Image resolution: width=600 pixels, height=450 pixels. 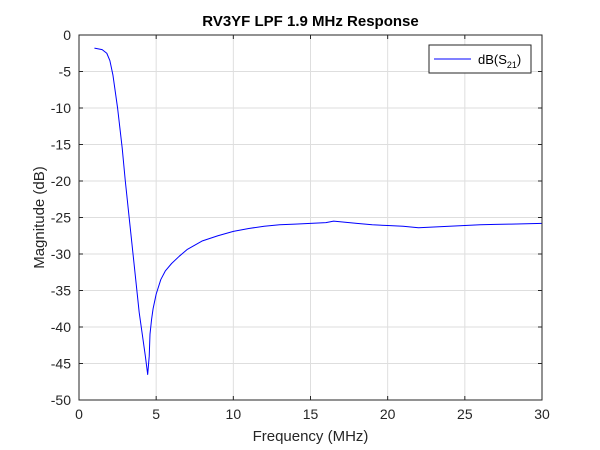 What do you see at coordinates (65, 72) in the screenshot?
I see `y-tick-label: -5` at bounding box center [65, 72].